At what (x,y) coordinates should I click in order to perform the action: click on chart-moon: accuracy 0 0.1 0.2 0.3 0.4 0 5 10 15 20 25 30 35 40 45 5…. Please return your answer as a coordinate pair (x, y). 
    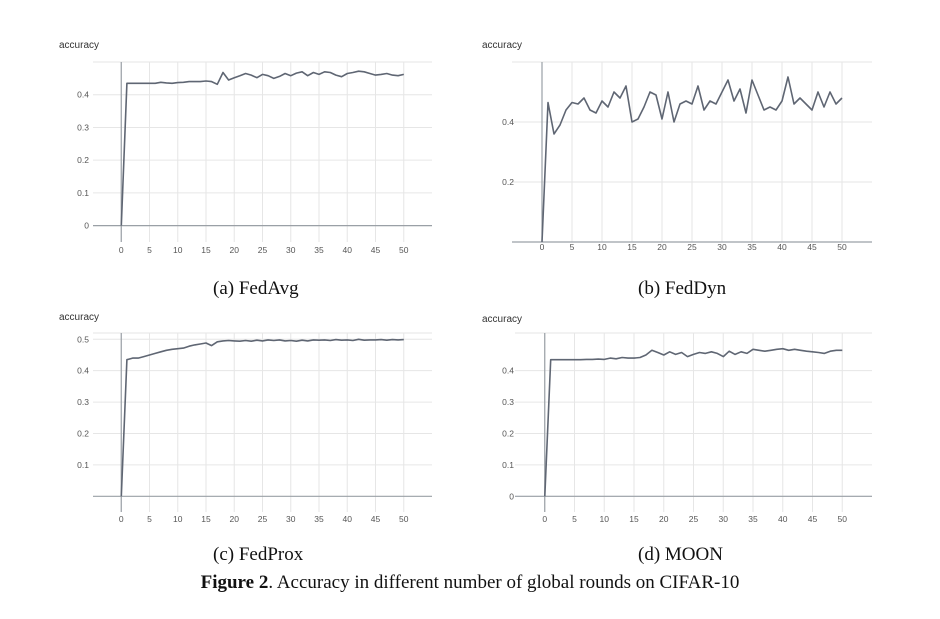
    Looking at the image, I should click on (677, 419).